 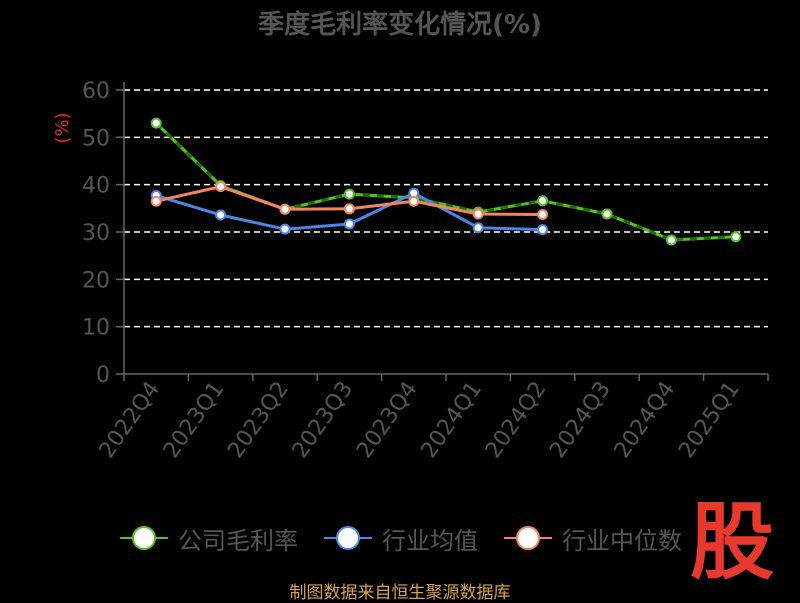 I want to click on x-tick-label: 2022Q4, so click(x=130, y=420).